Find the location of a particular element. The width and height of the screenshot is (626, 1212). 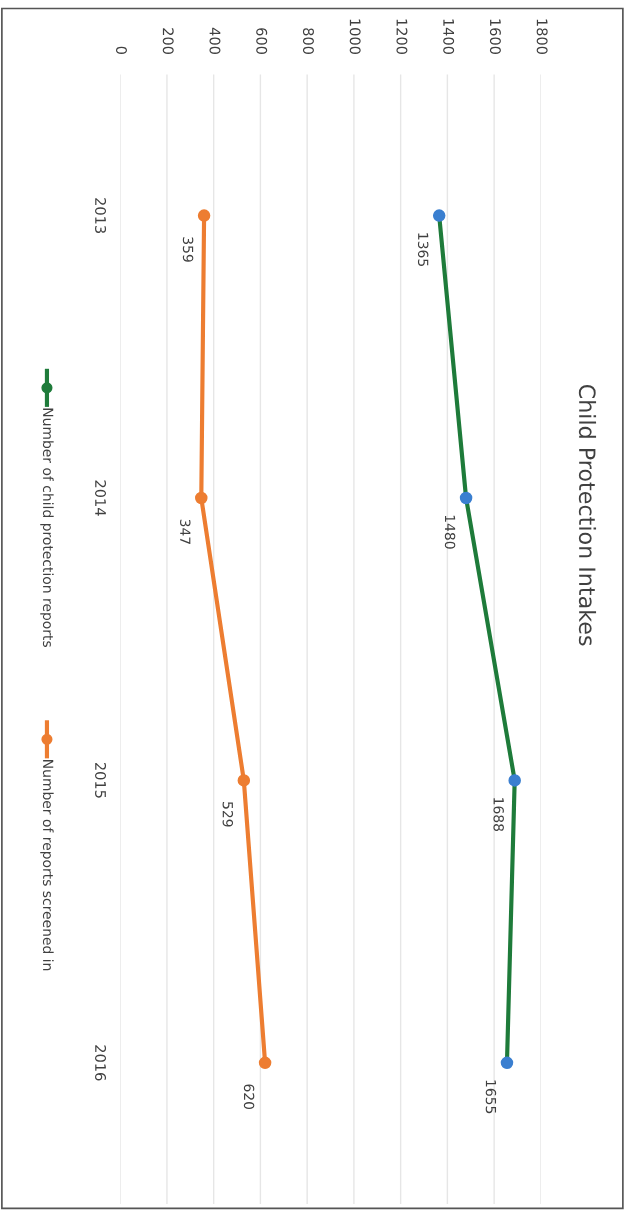

legend-label: Number of reports screened in is located at coordinates (47, 865).